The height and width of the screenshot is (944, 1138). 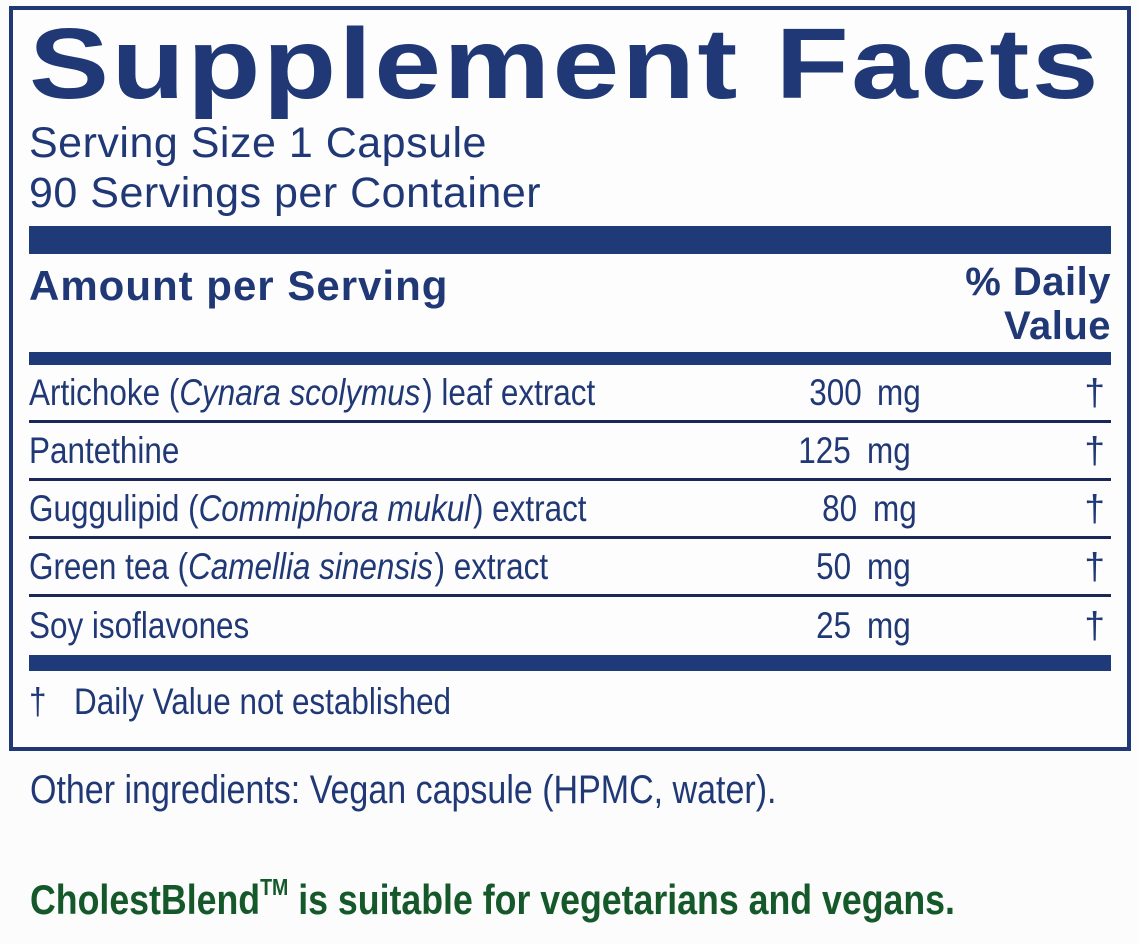 I want to click on table-row: Pantethine 125 mg †, so click(x=570, y=452).